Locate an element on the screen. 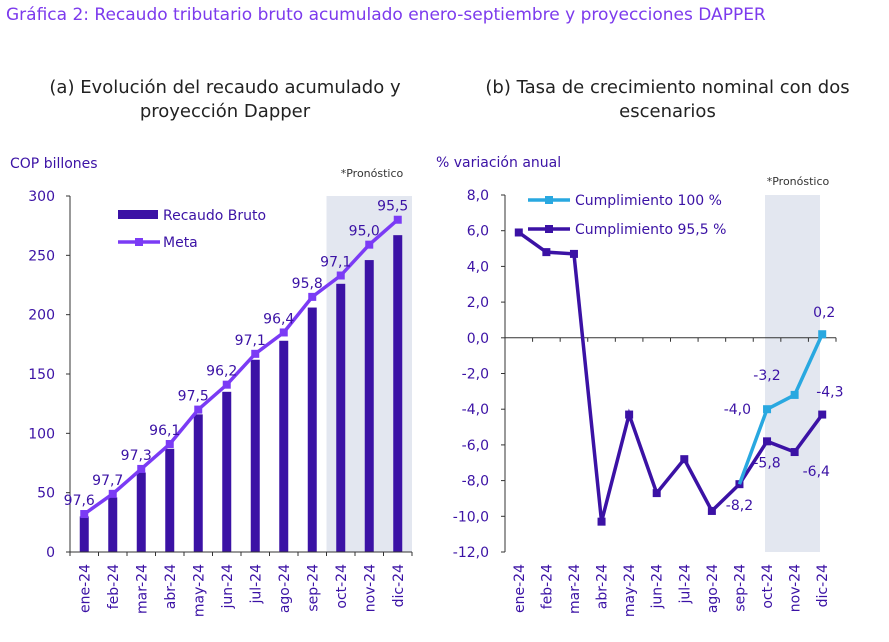 Image resolution: width=889 pixels, height=642 pixels. x-tick-label-a: ene-24 is located at coordinates (85, 588).